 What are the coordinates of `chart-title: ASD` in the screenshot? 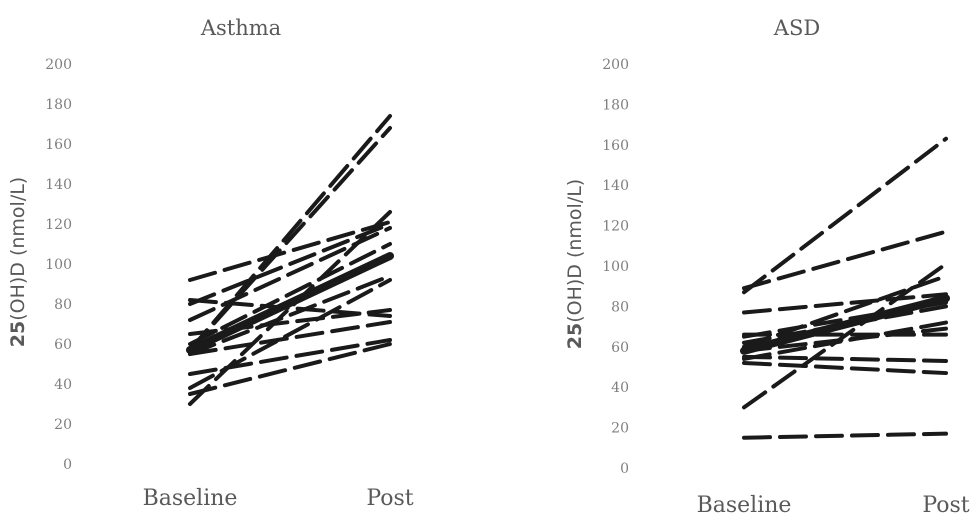 It's located at (796, 28).